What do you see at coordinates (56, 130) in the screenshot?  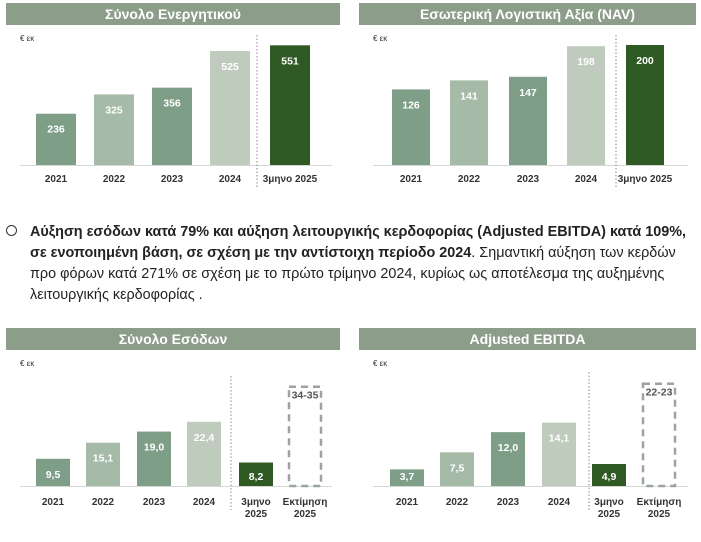 I see `value-label: 236` at bounding box center [56, 130].